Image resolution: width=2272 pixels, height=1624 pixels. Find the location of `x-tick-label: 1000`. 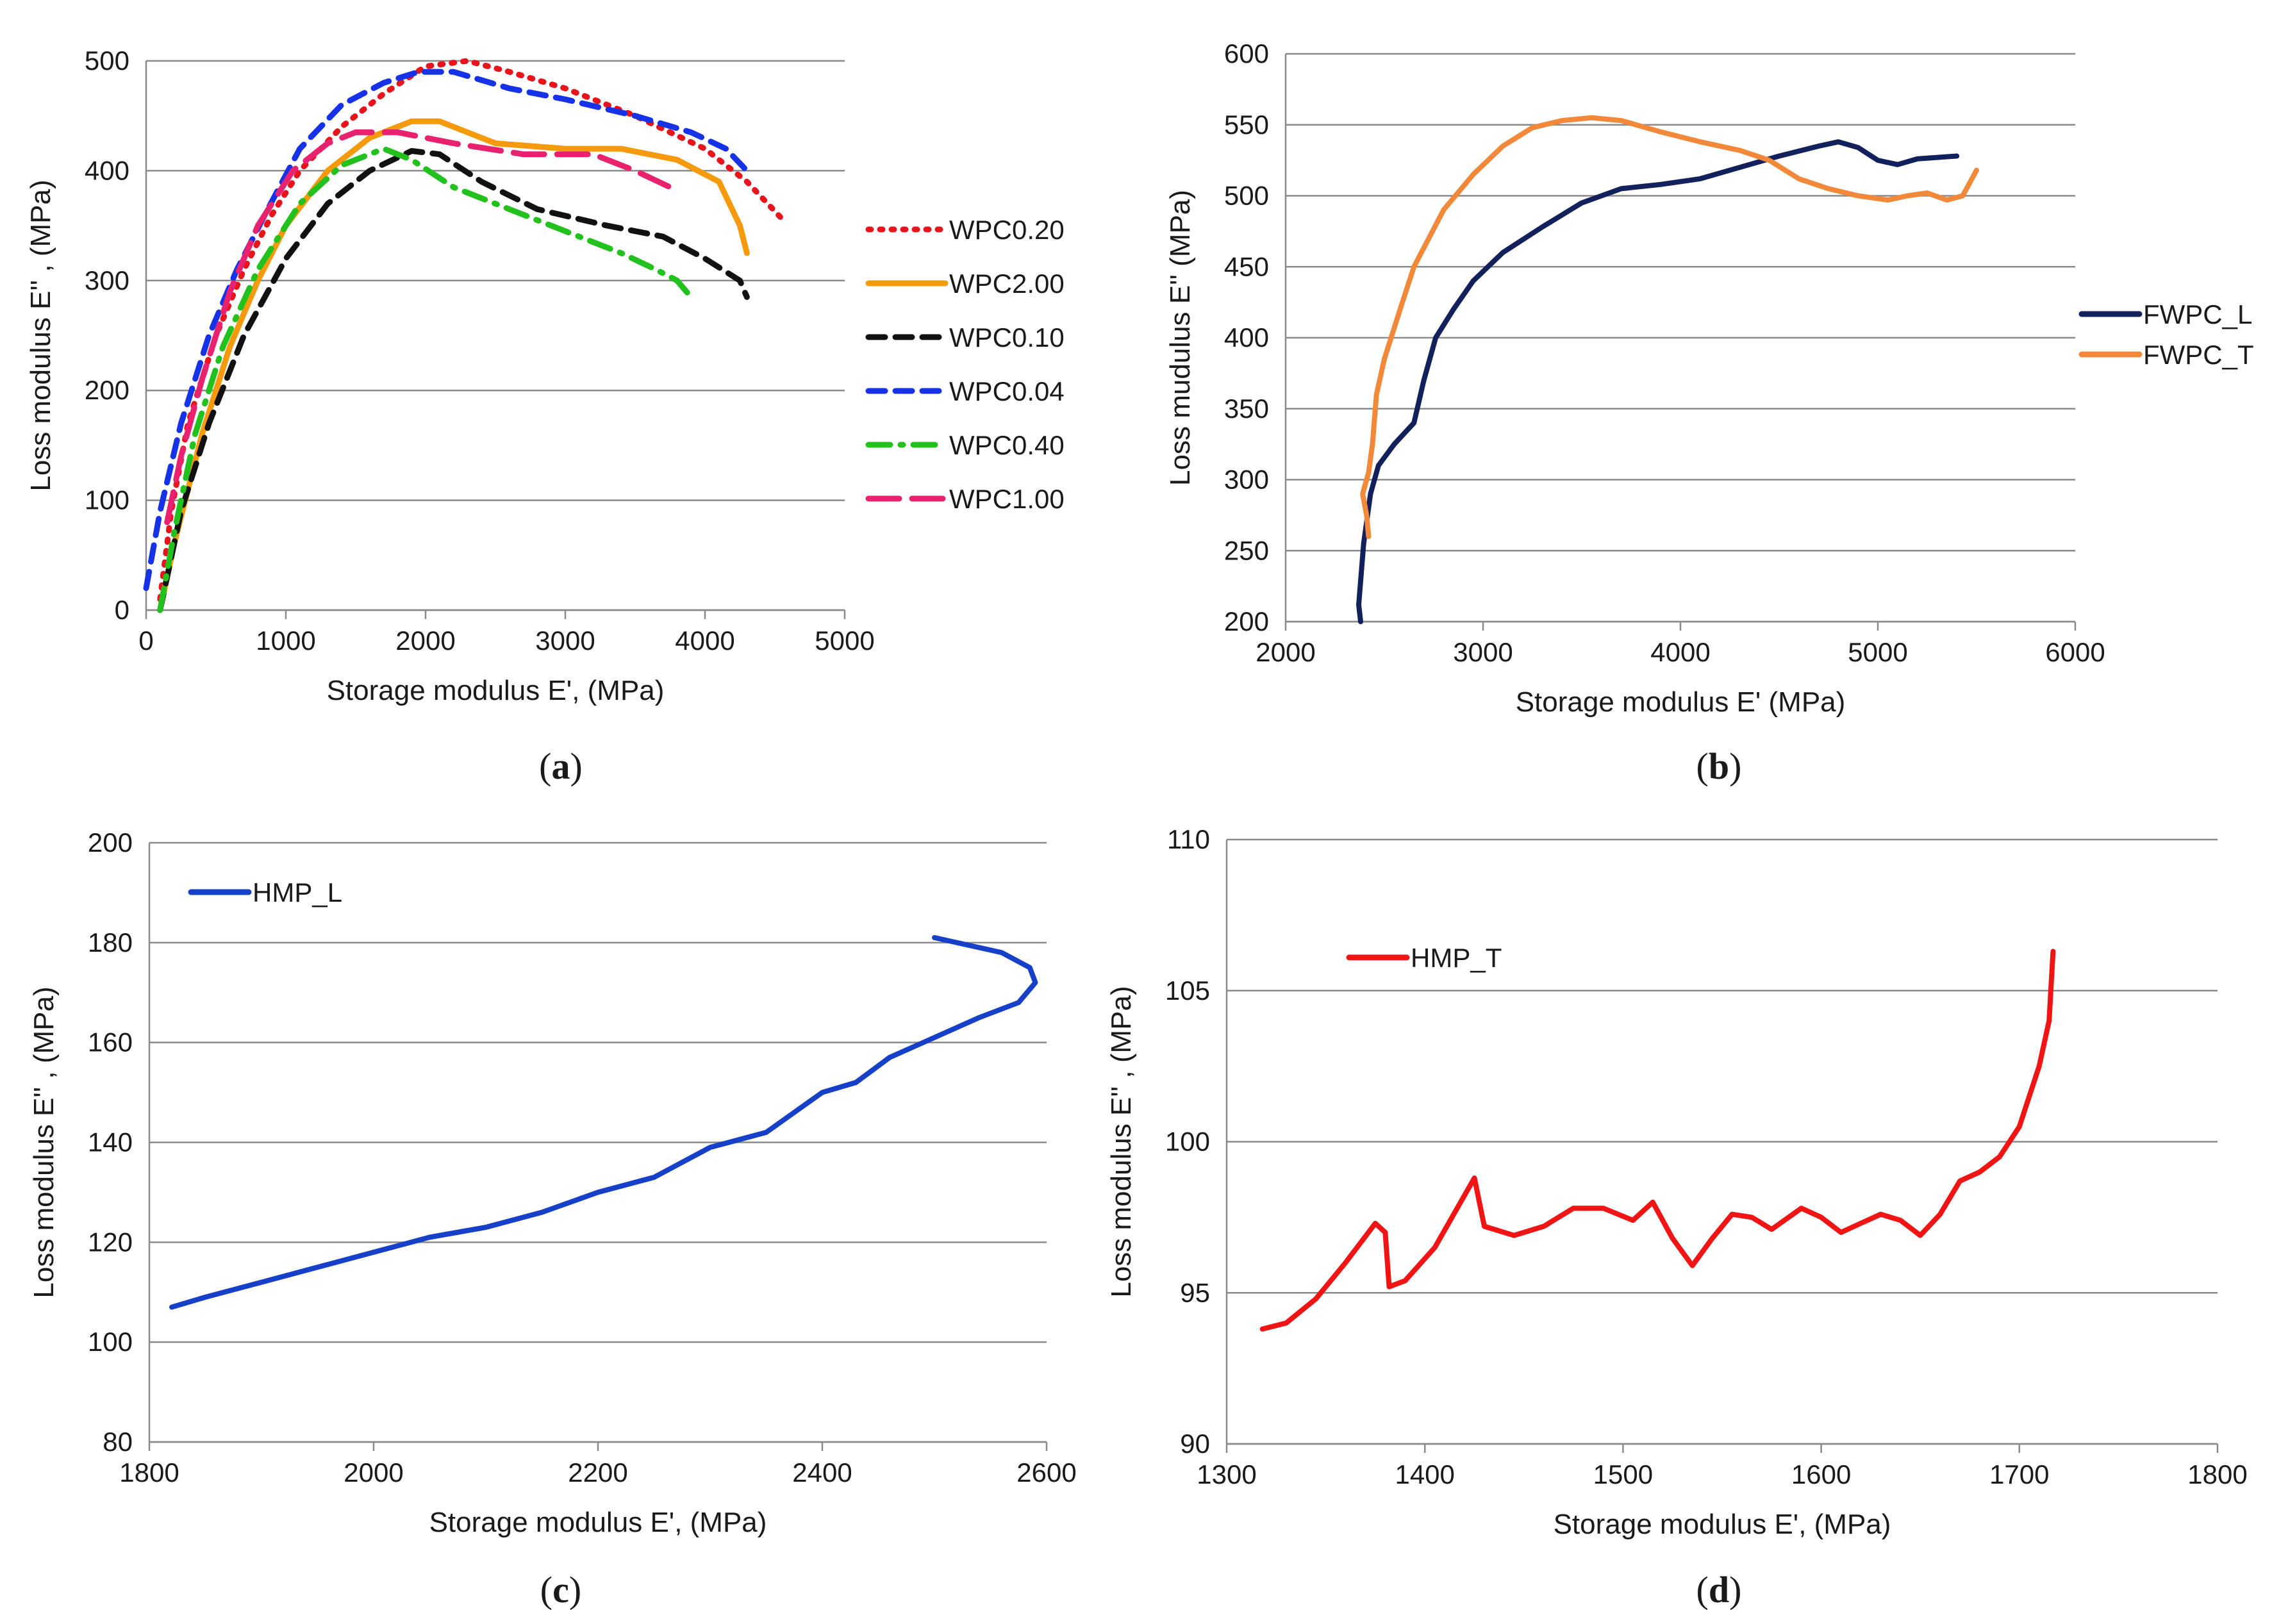

x-tick-label: 1000 is located at coordinates (286, 641).